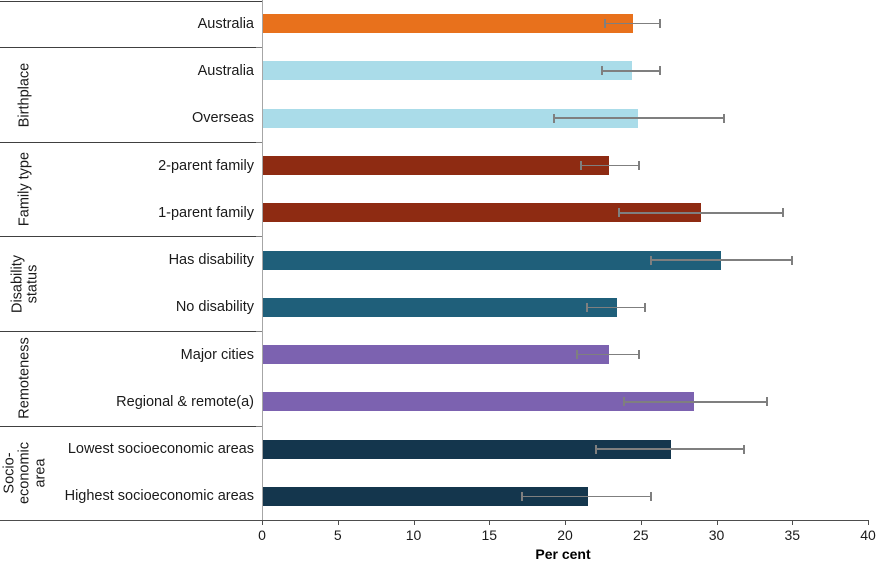 This screenshot has width=877, height=569. Describe the element at coordinates (24, 283) in the screenshot. I see `group-label: Disability status` at that location.